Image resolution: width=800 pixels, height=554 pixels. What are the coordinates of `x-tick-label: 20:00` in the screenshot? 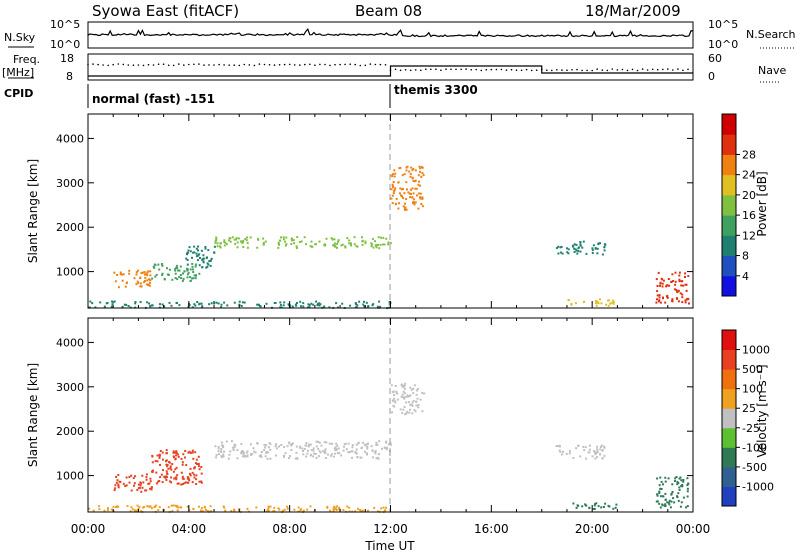 It's located at (592, 529).